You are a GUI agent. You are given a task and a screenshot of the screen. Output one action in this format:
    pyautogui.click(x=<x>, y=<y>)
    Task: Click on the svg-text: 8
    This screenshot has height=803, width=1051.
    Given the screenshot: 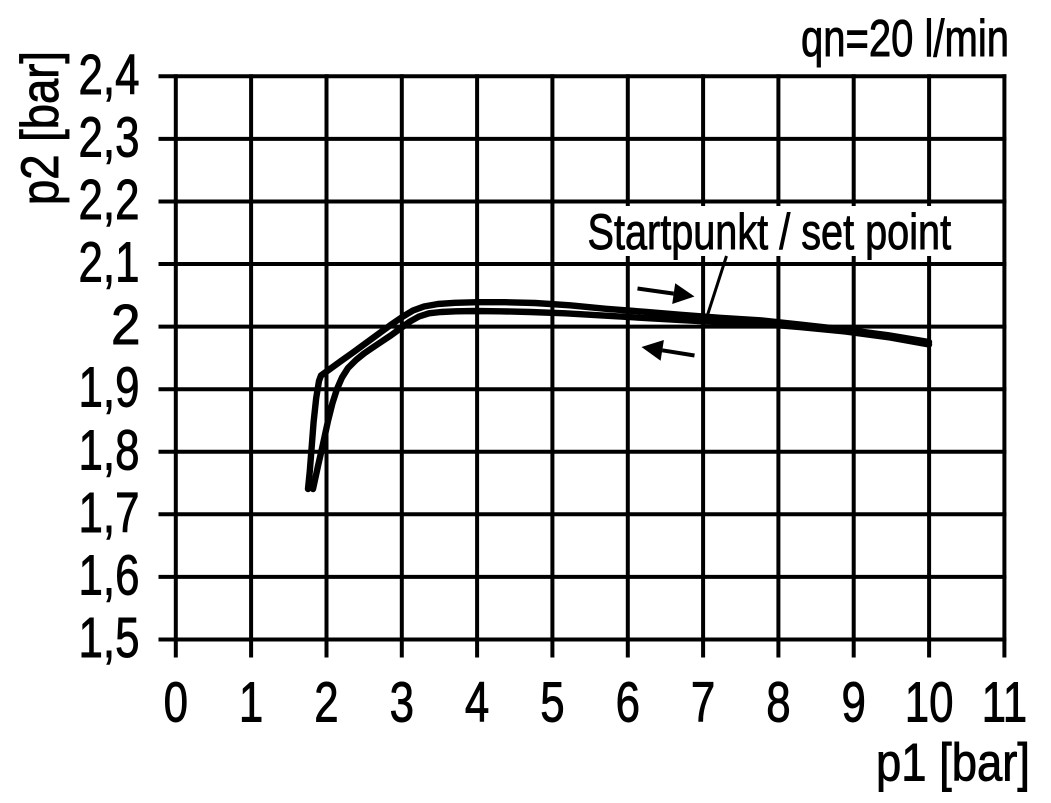 What is the action you would take?
    pyautogui.click(x=778, y=702)
    